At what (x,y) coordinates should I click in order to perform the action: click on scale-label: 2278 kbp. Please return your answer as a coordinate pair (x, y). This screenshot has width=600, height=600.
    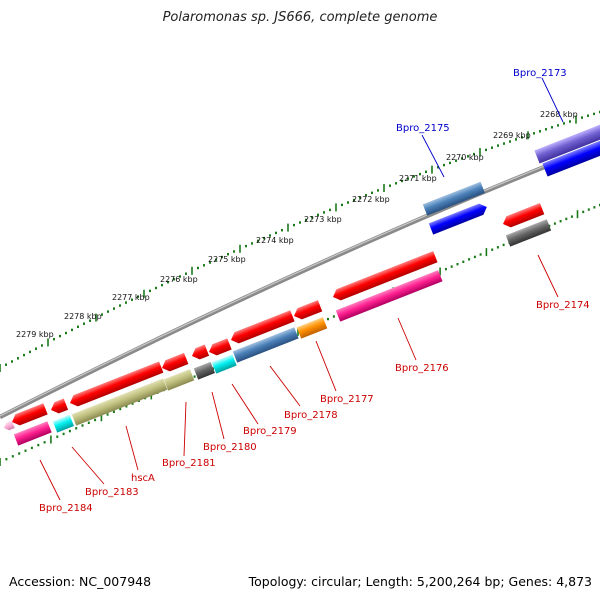
    Looking at the image, I should click on (83, 316).